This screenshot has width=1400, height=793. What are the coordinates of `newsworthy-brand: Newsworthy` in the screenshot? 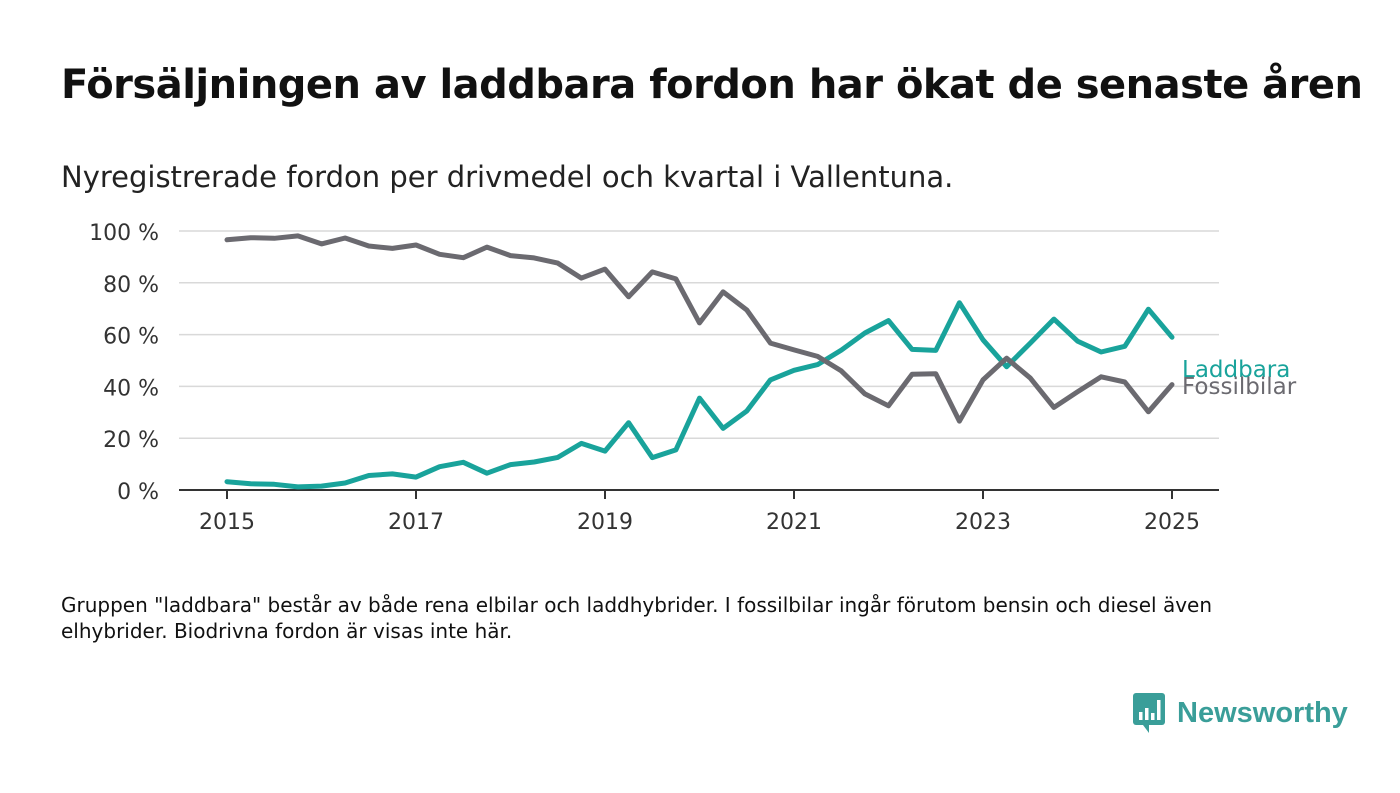 It's located at (1240, 713).